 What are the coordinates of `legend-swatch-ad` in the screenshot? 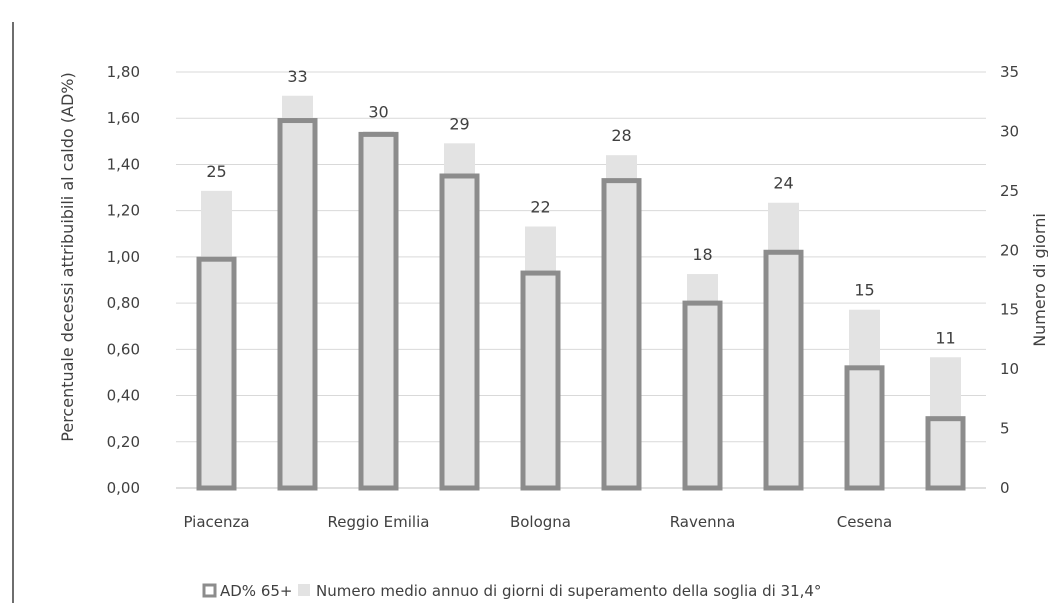 It's located at (209, 590).